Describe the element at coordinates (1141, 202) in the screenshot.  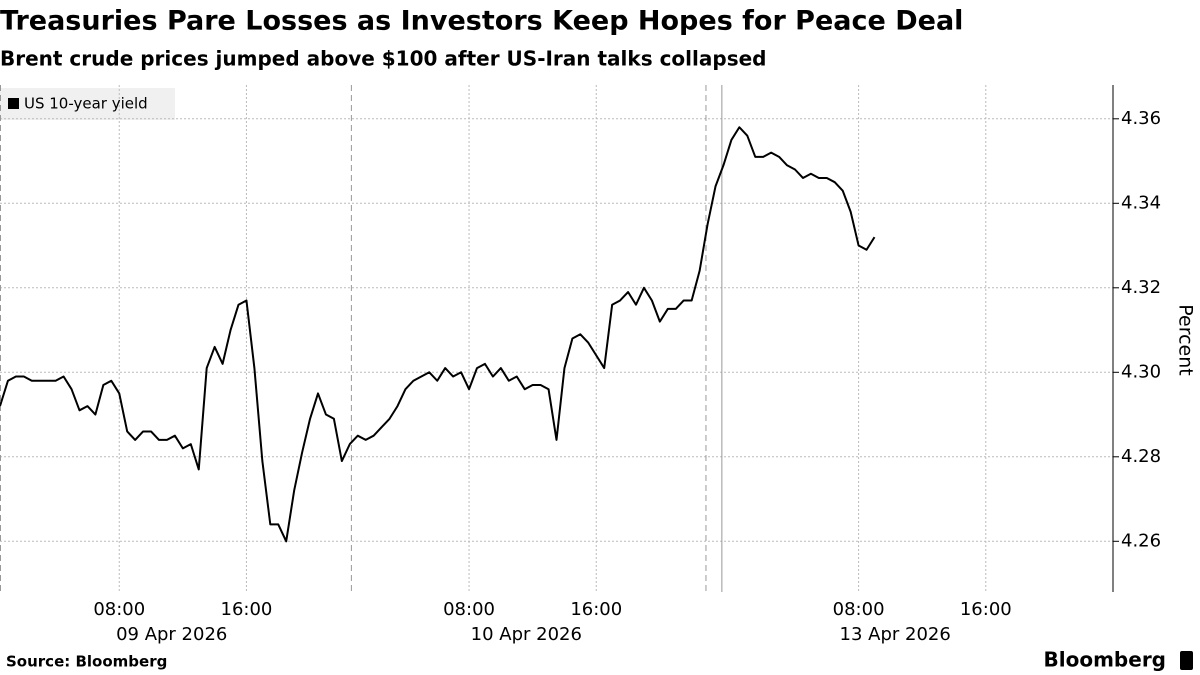
I see `y-tick-label: 4.34` at that location.